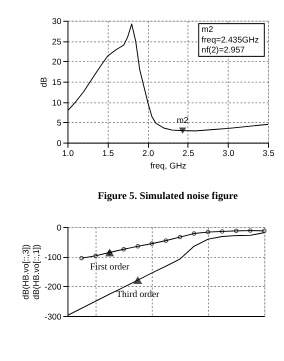 The height and width of the screenshot is (361, 284). Describe the element at coordinates (57, 61) in the screenshot. I see `y-tick-label: 20` at that location.